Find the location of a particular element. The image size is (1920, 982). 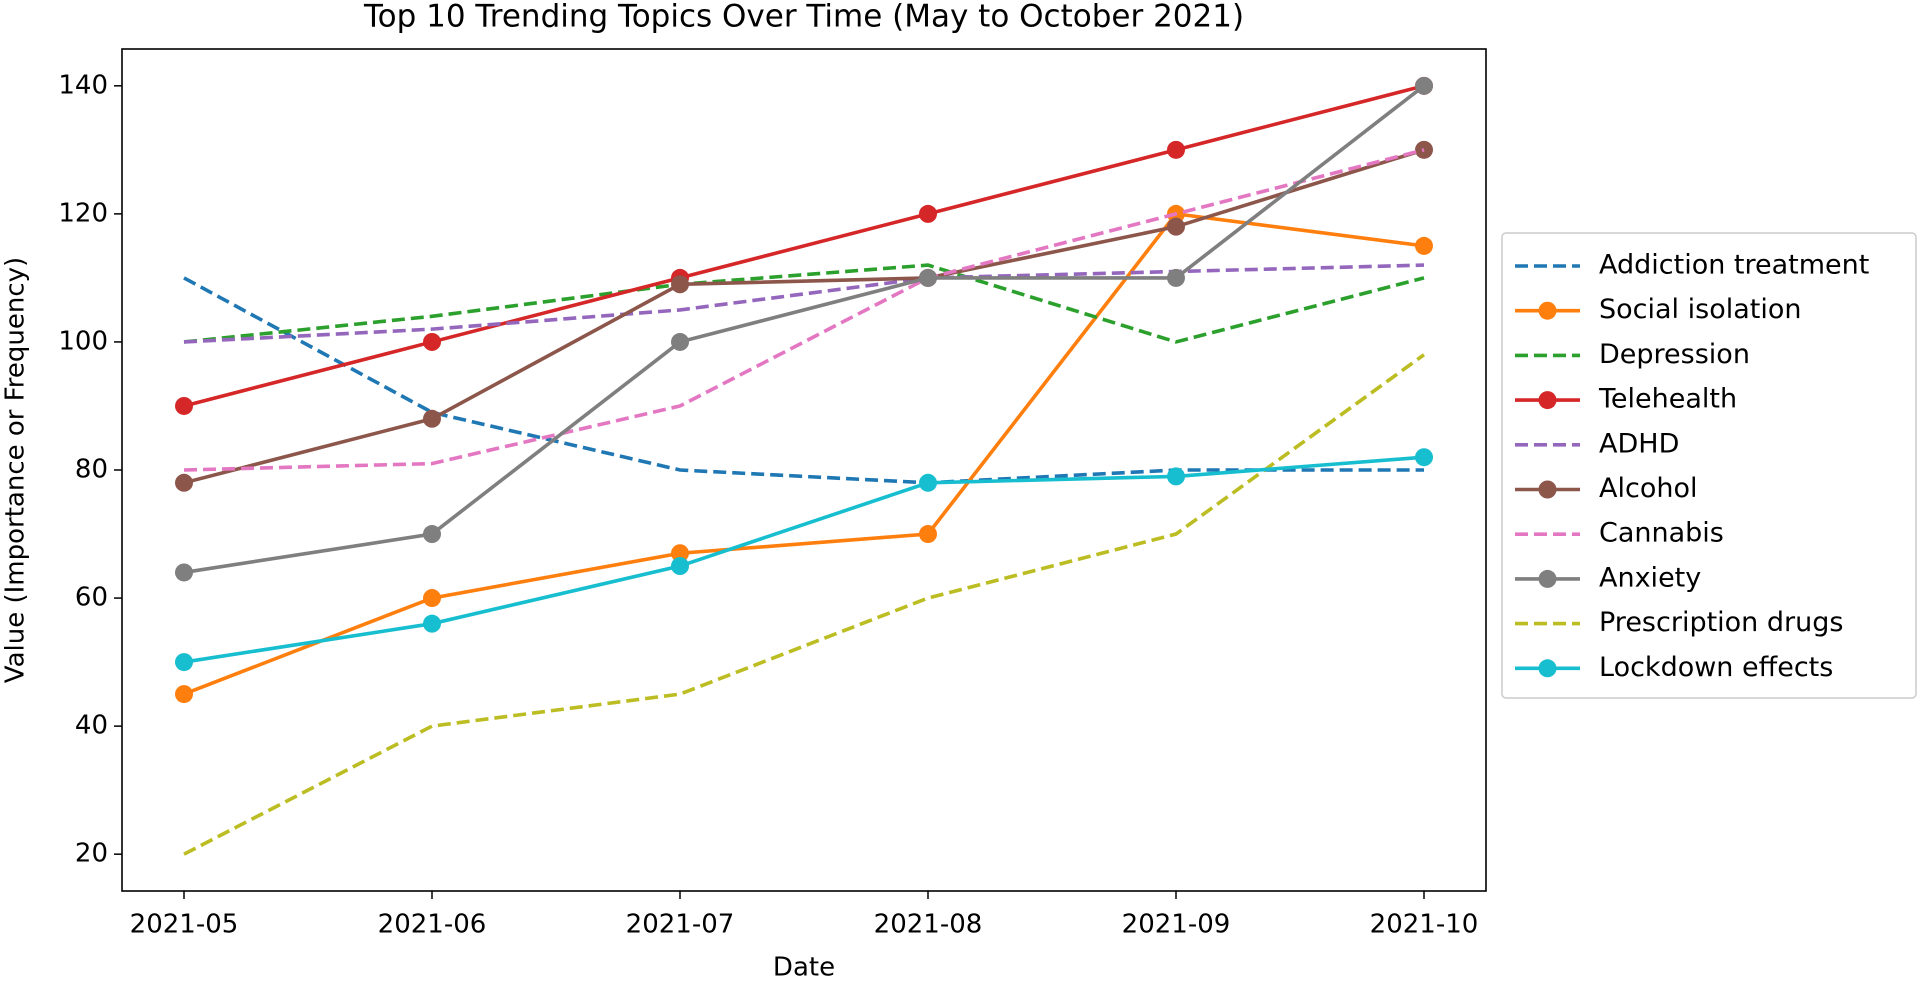

y-tick-label: 40 is located at coordinates (91, 726).